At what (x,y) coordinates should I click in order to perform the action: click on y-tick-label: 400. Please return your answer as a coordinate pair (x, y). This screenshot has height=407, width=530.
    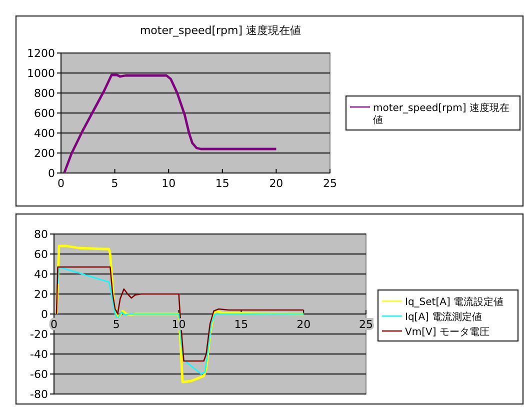
    Looking at the image, I should click on (44, 133).